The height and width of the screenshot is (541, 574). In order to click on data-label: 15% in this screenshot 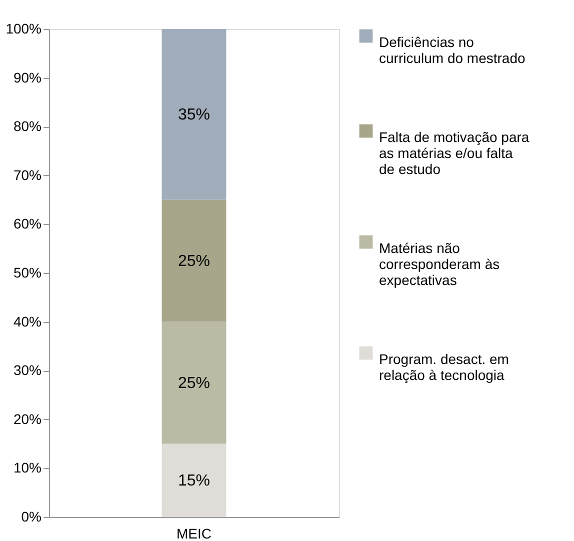, I will do `click(194, 481)`.